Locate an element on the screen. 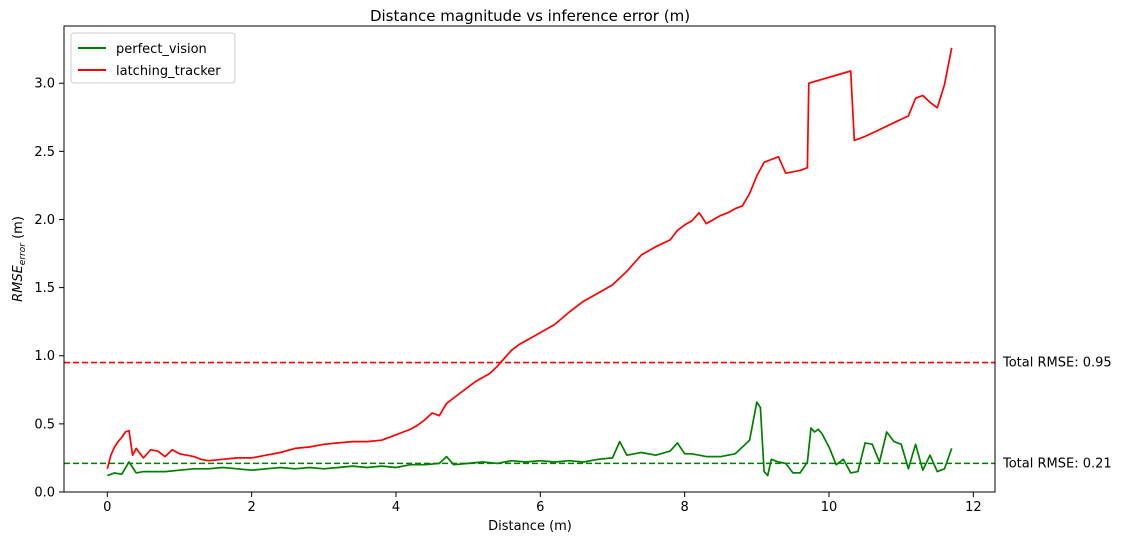 This screenshot has width=1129, height=545. y-axis-title-sub: error is located at coordinates (23, 253).